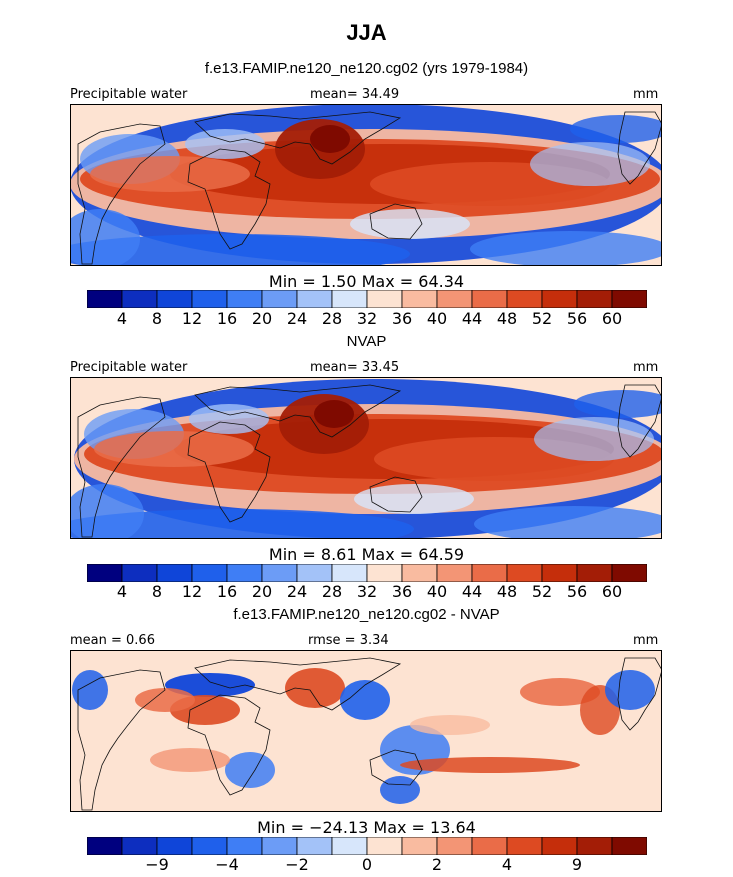 The width and height of the screenshot is (733, 877). What do you see at coordinates (366, 185) in the screenshot?
I see `panel-1-map` at bounding box center [366, 185].